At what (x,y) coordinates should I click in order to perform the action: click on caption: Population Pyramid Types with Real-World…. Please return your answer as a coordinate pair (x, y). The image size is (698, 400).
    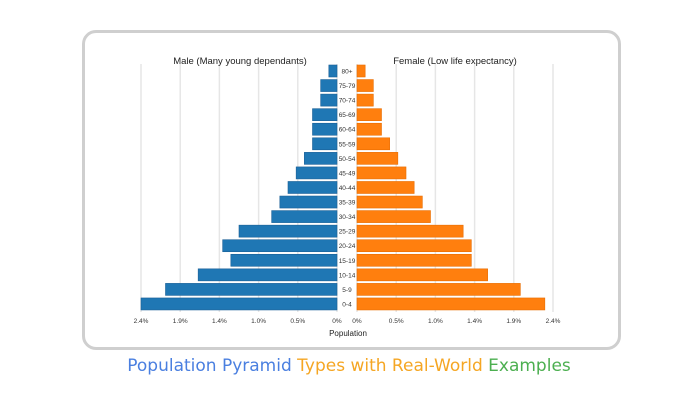
    Looking at the image, I should click on (349, 366).